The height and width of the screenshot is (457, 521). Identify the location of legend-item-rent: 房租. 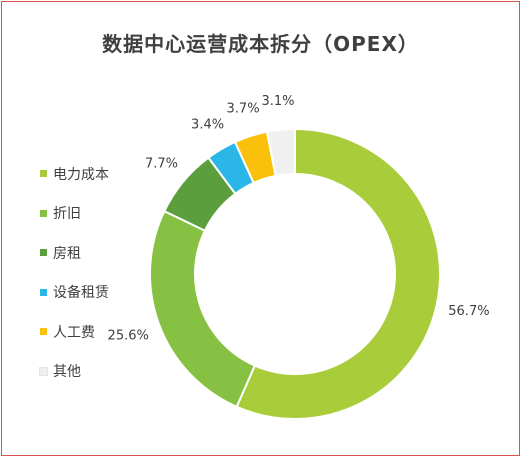
(74, 253).